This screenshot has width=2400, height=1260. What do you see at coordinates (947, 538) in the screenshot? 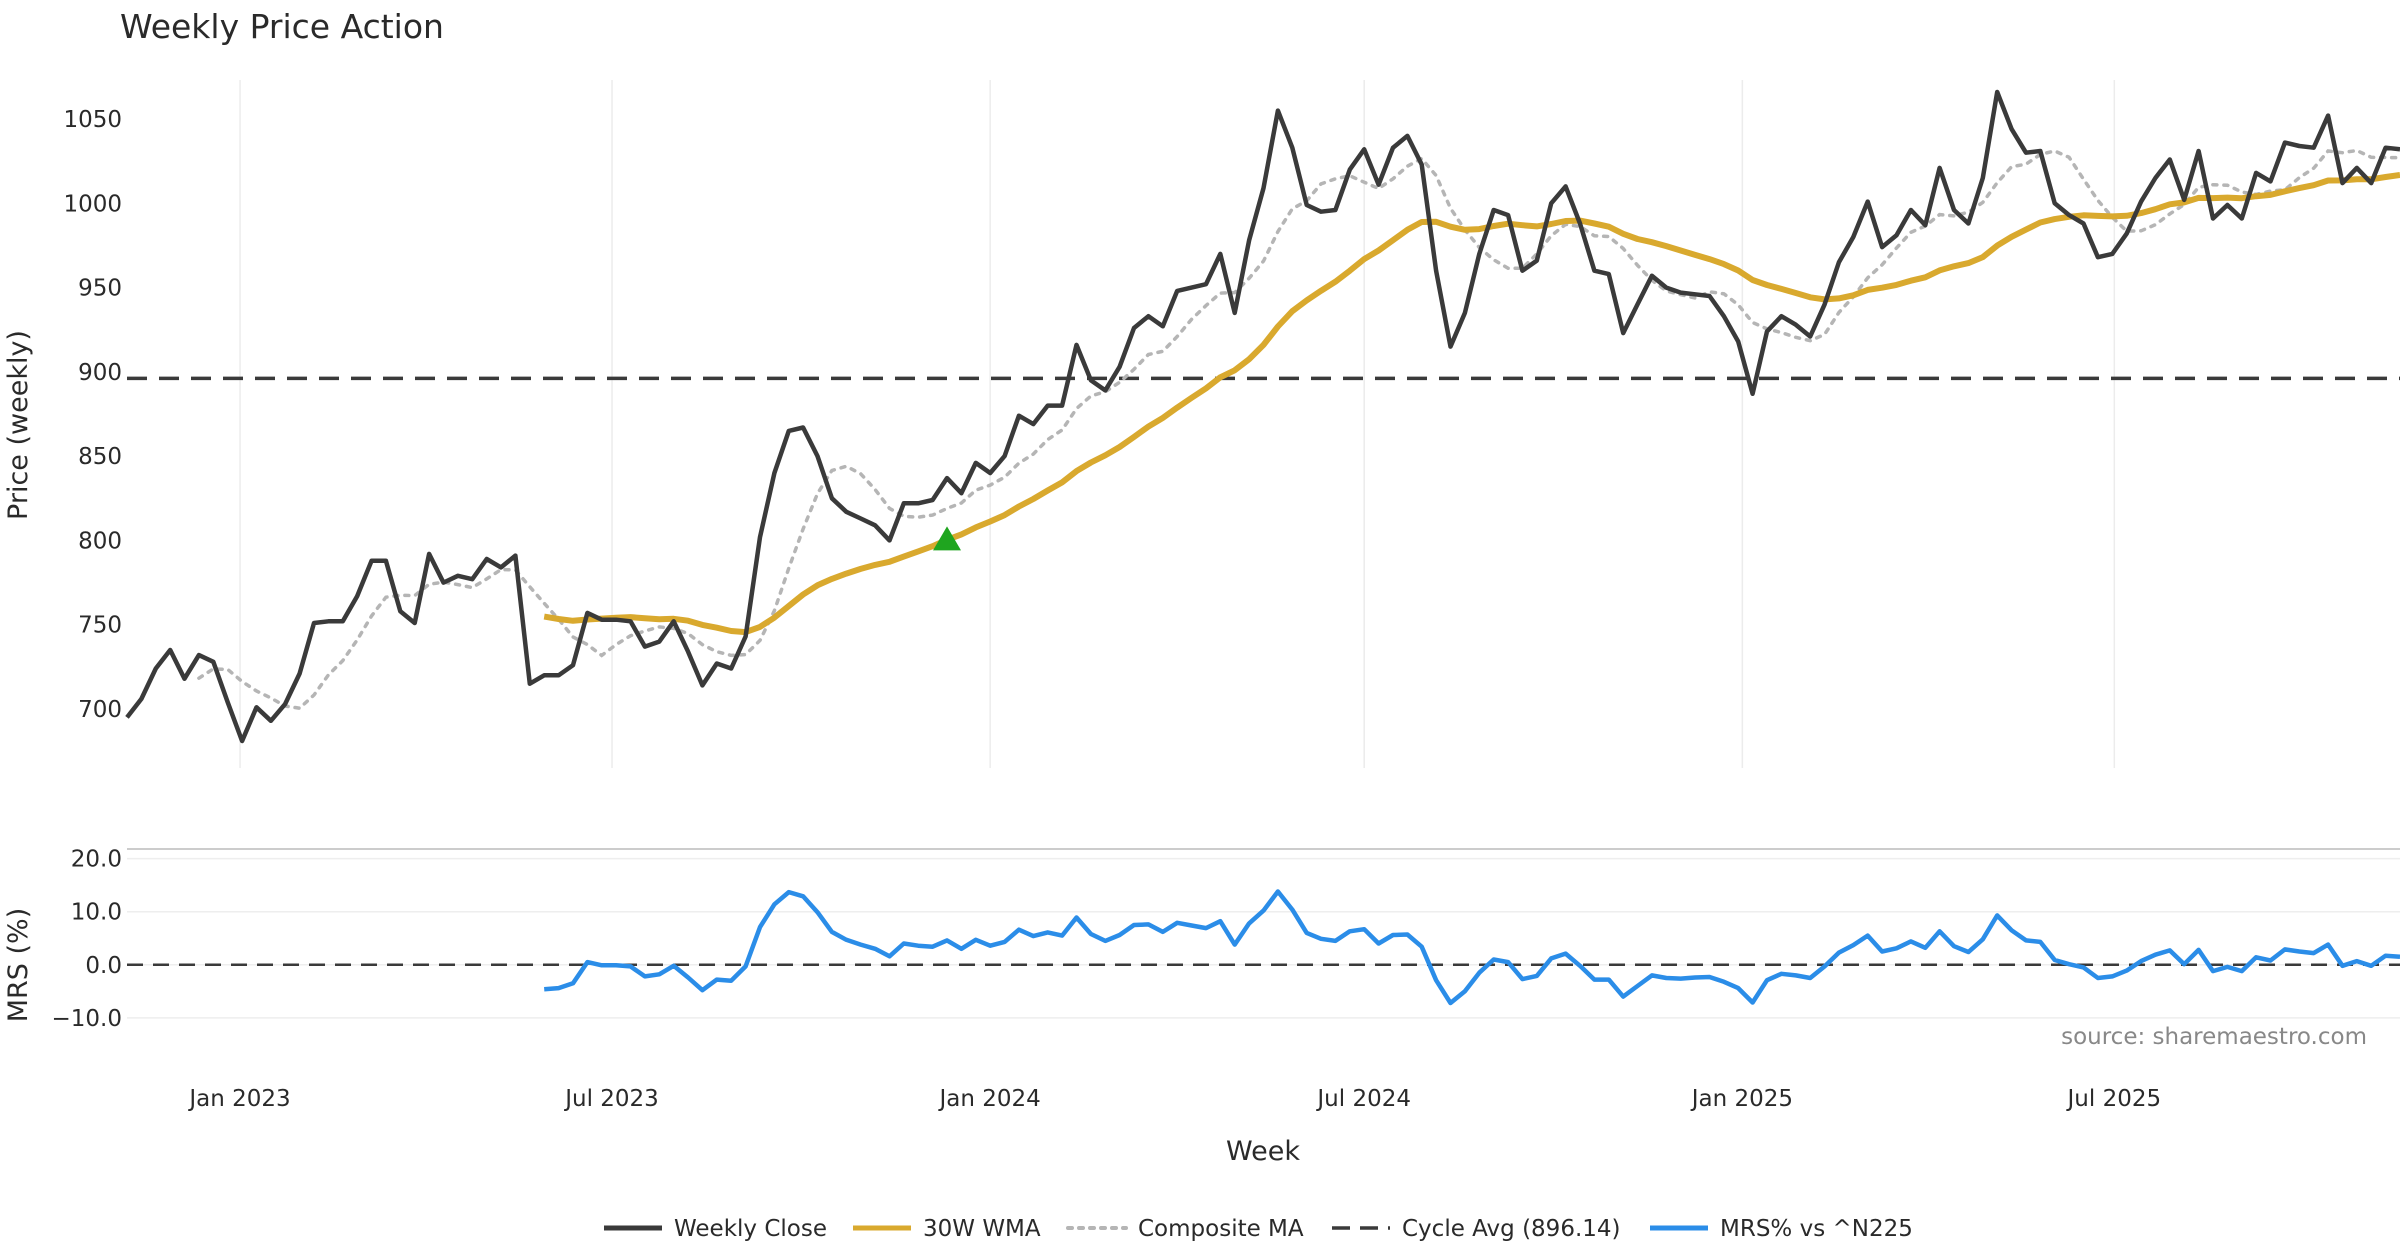
I see `buy-signal-marker` at bounding box center [947, 538].